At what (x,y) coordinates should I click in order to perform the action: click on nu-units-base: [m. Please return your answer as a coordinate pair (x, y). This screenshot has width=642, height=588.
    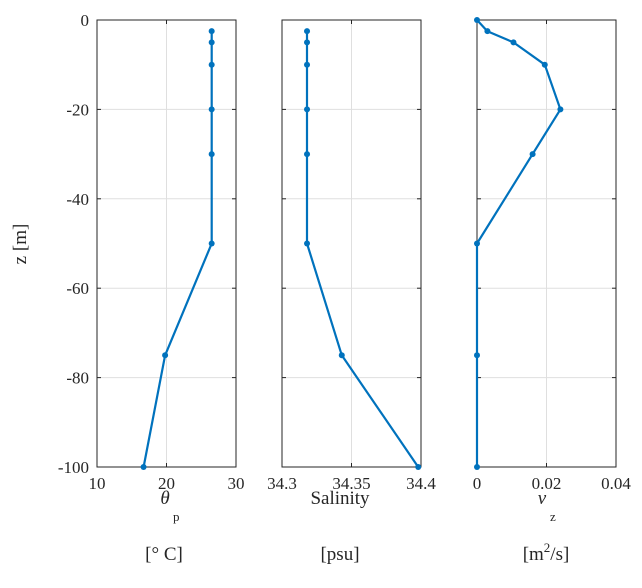
    Looking at the image, I should click on (533, 554).